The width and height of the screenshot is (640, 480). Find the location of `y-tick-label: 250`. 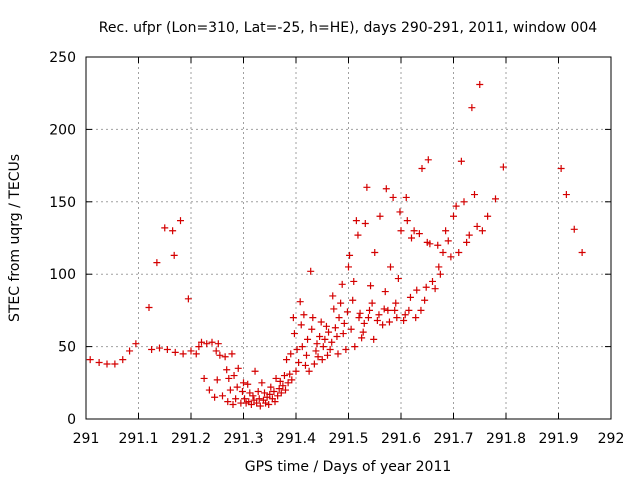

y-tick-label: 250 is located at coordinates (62, 58).